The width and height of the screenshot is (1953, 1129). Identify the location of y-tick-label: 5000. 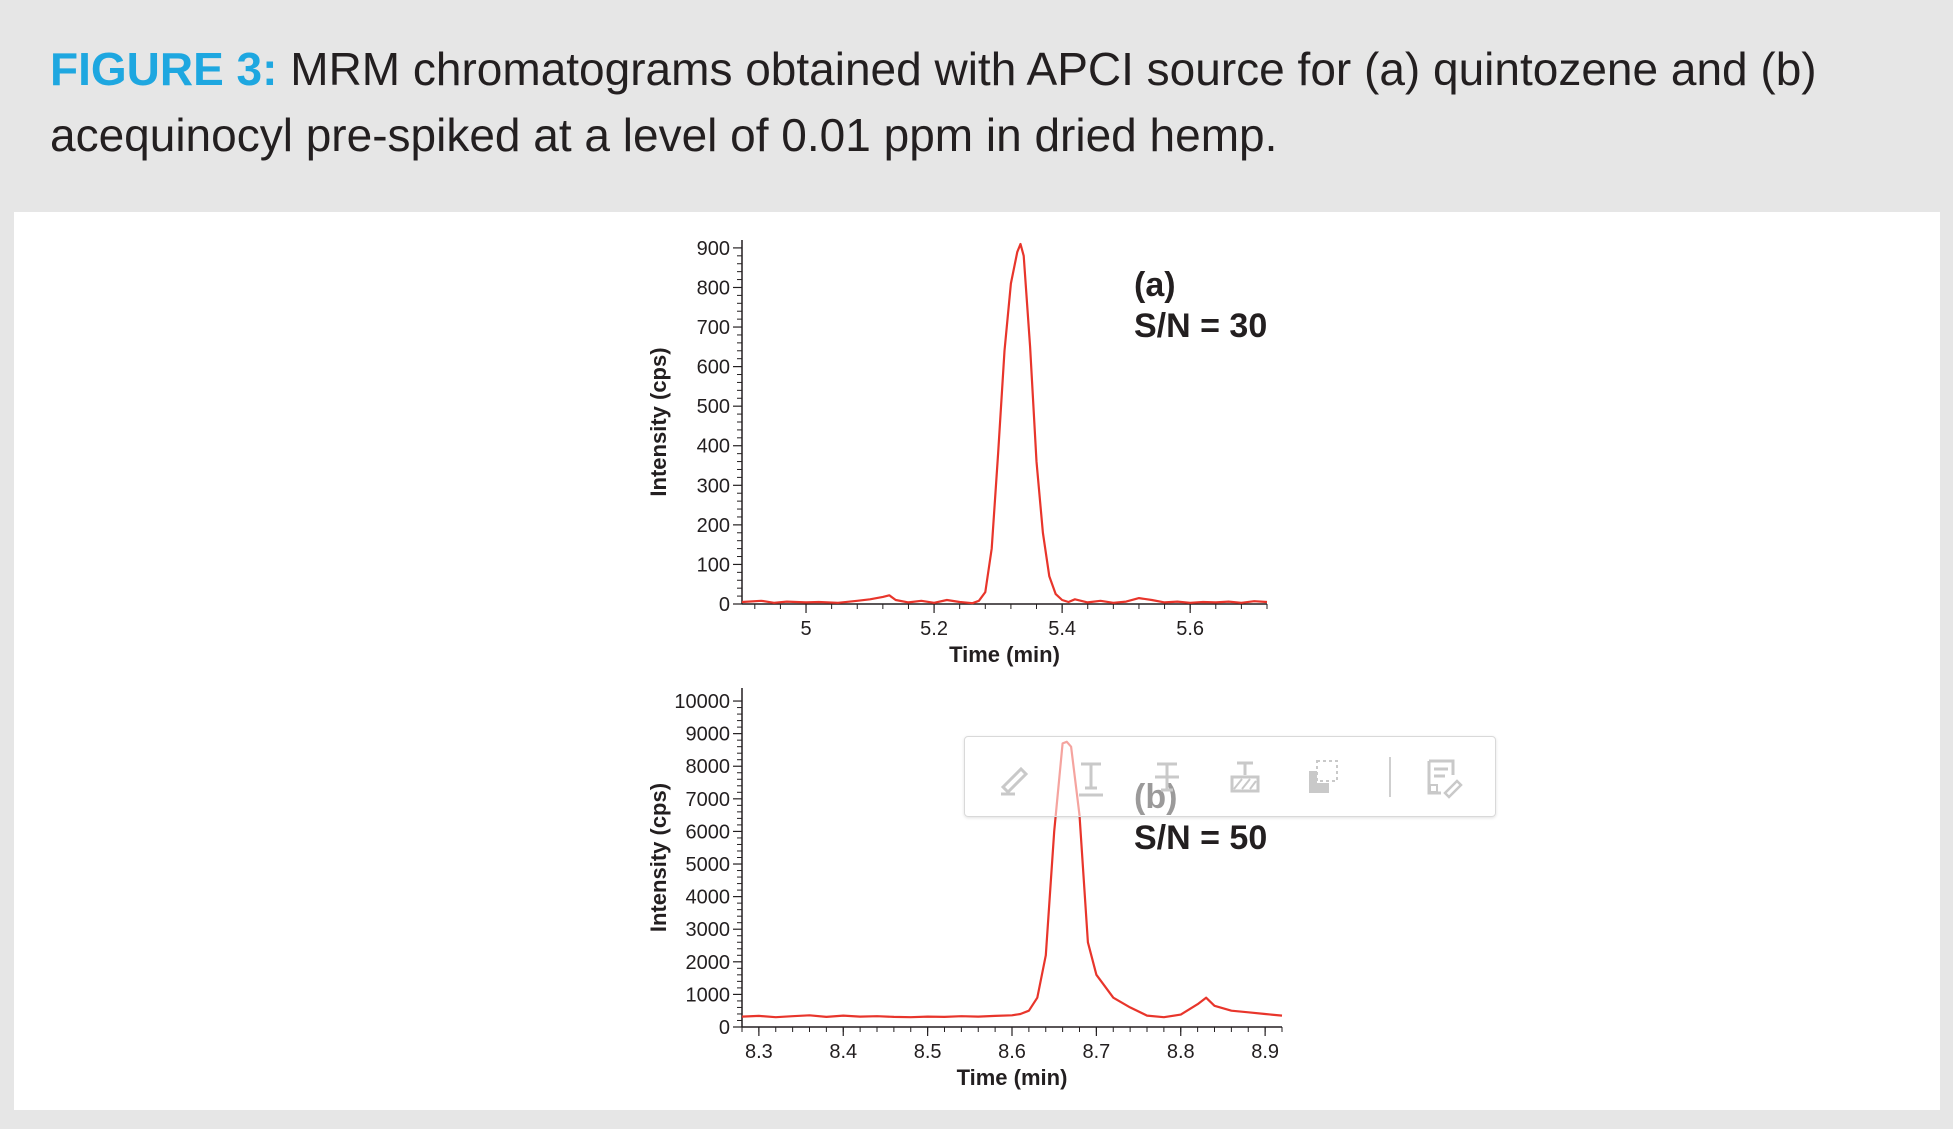
(708, 865).